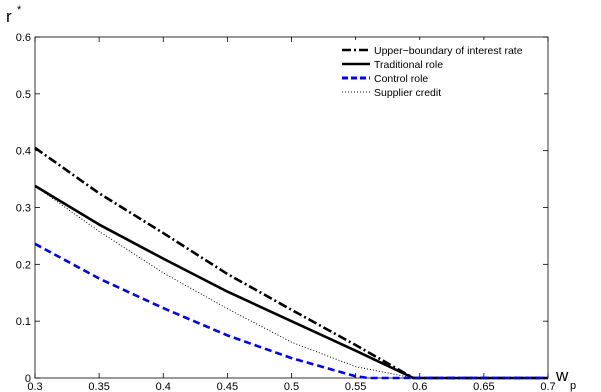 This screenshot has width=601, height=392. Describe the element at coordinates (28, 379) in the screenshot. I see `y-tick-label: 0` at that location.